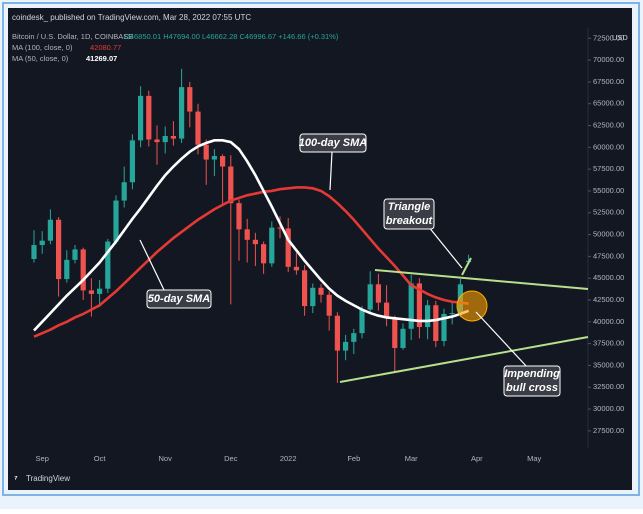  What do you see at coordinates (608, 321) in the screenshot?
I see `y-tick-label: 40000.00` at bounding box center [608, 321].